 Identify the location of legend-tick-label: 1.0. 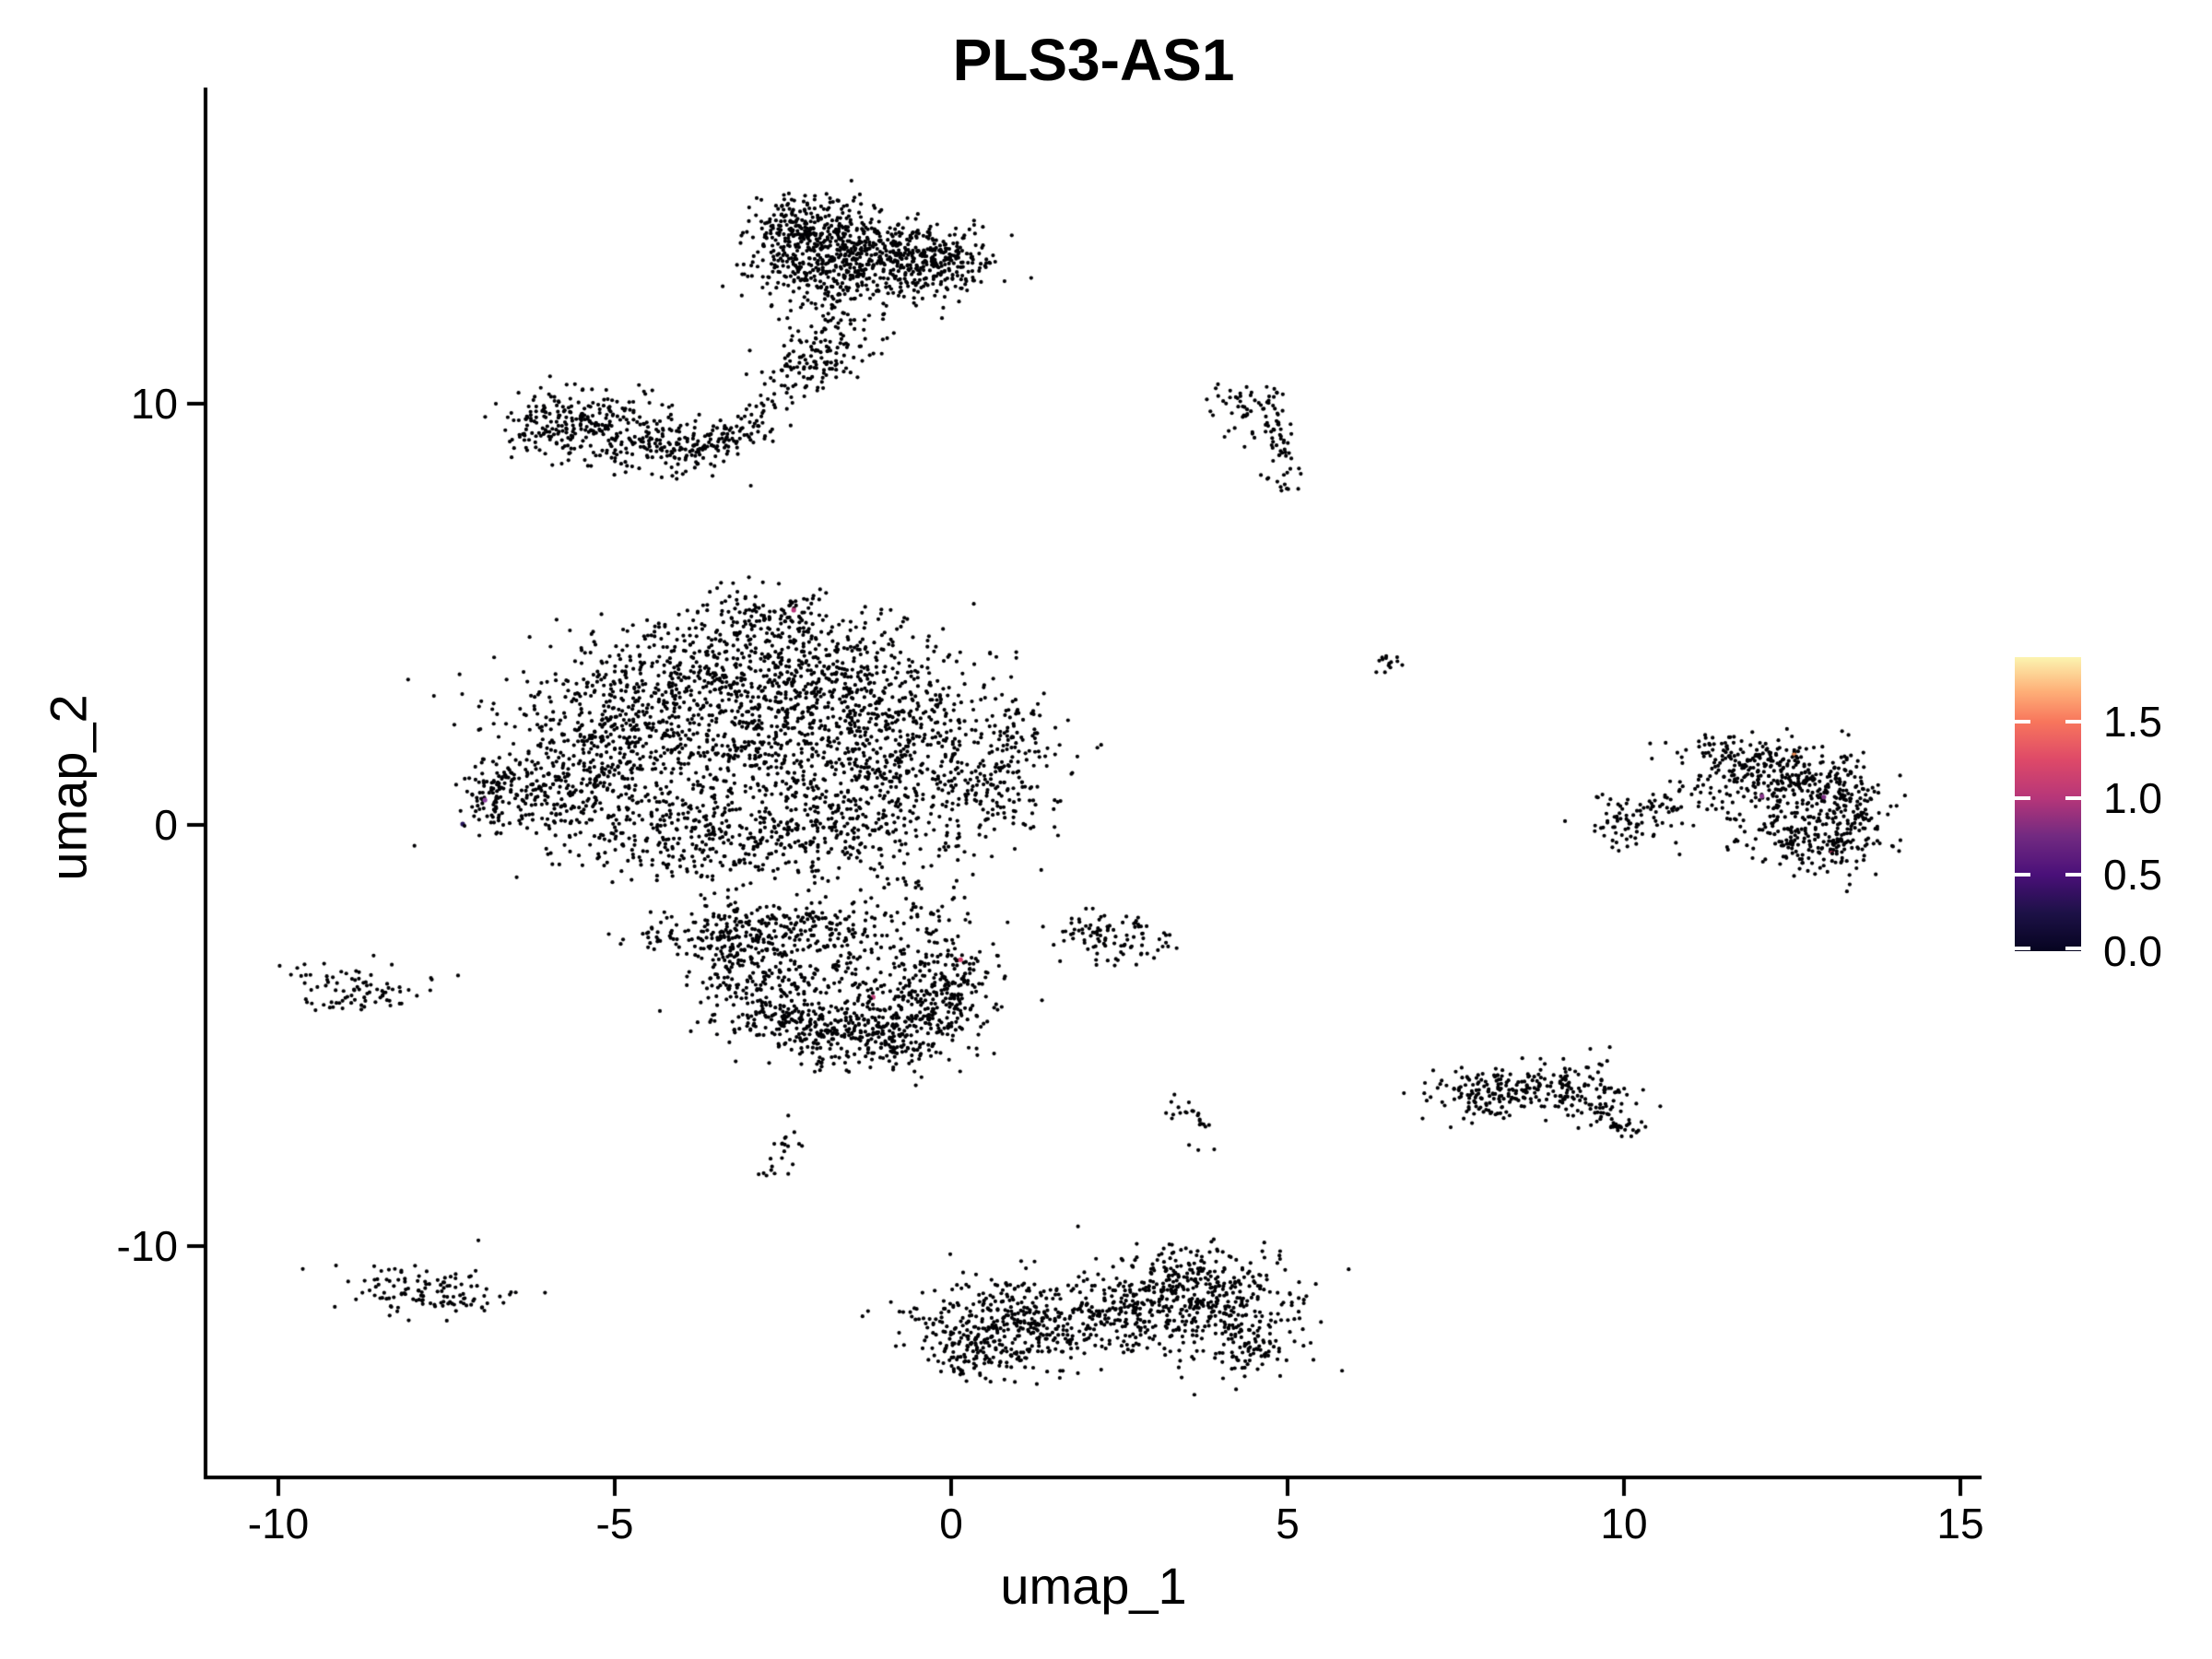
(2132, 797).